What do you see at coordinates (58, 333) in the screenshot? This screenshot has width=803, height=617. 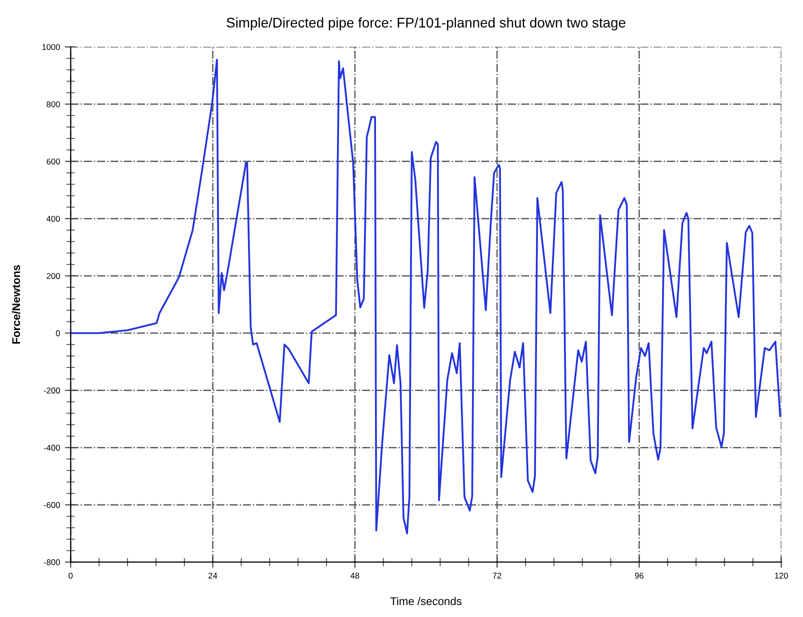 I see `y-tick-label: 0` at bounding box center [58, 333].